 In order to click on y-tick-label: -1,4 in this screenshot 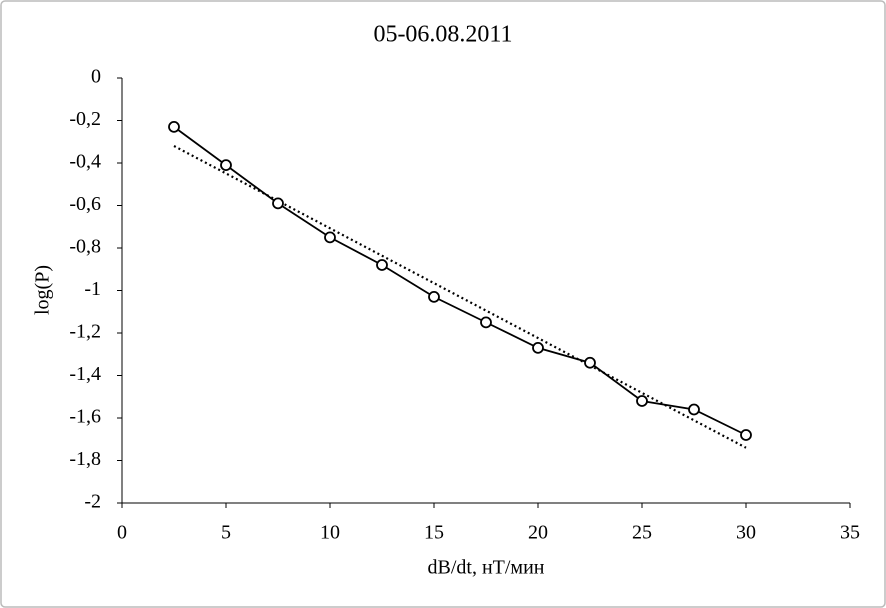, I will do `click(85, 374)`.